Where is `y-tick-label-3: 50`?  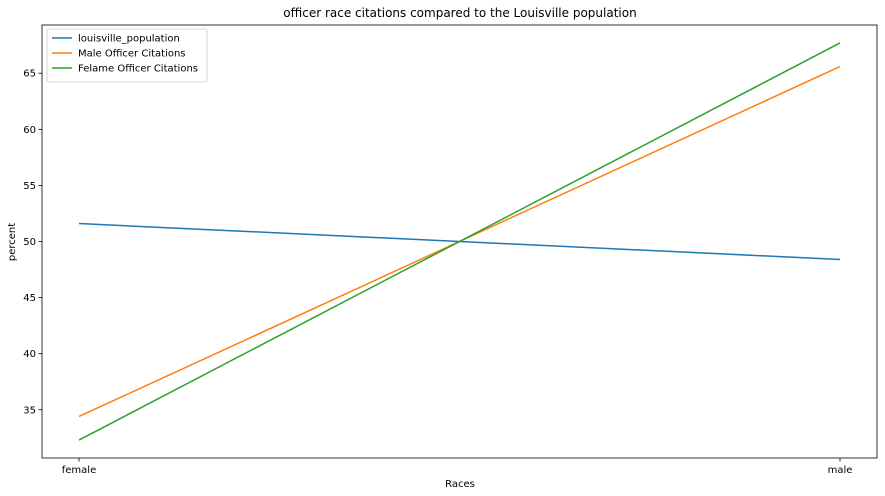
y-tick-label-3: 50 is located at coordinates (29, 242).